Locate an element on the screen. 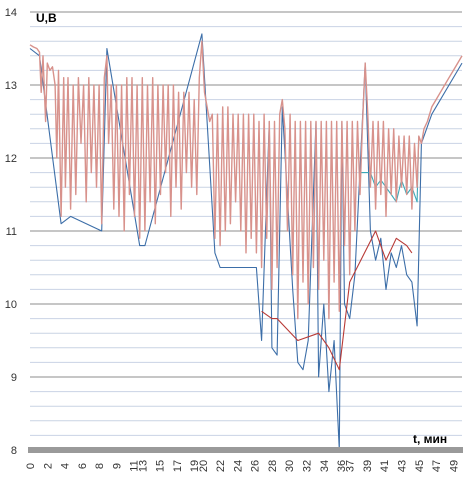 Image resolution: width=463 pixels, height=484 pixels. x-tick-label: 24 is located at coordinates (238, 466).